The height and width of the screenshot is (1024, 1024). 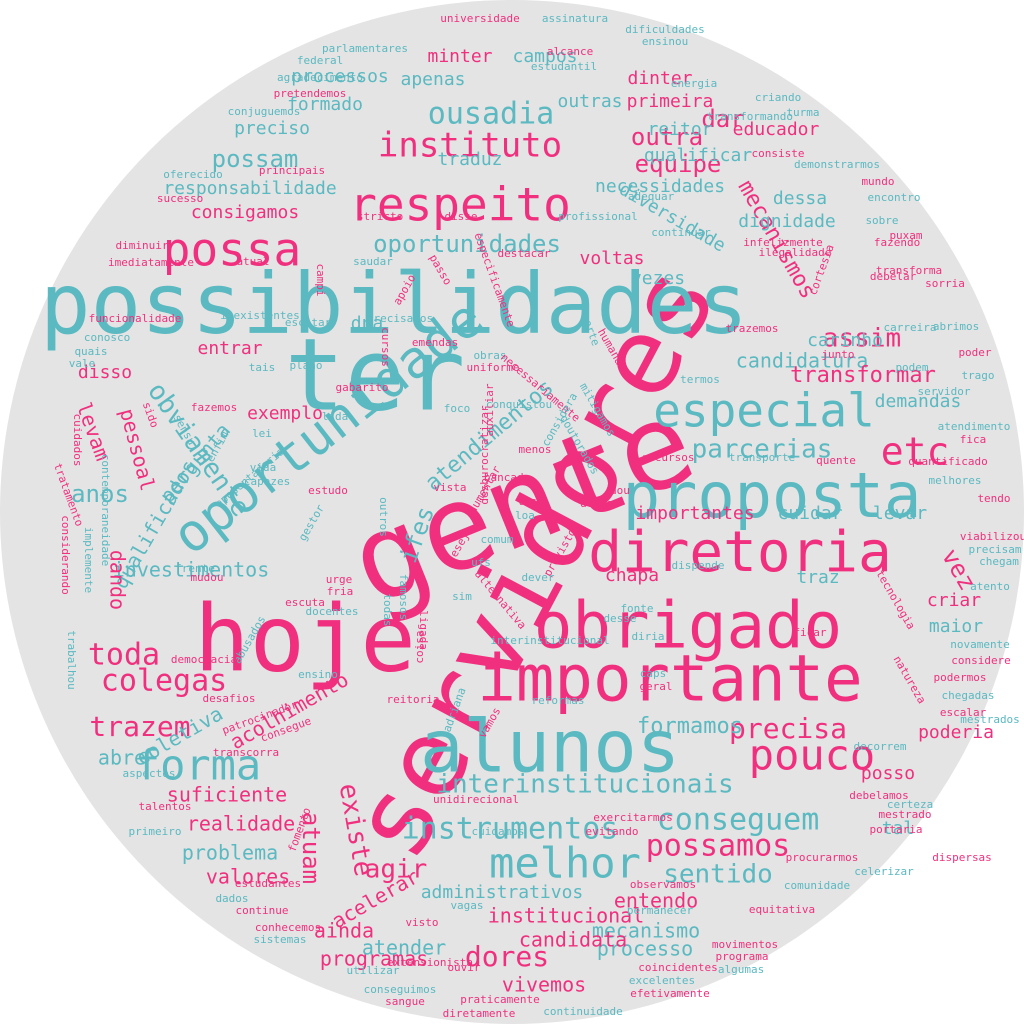 I want to click on word-poder: poder, so click(x=974, y=352).